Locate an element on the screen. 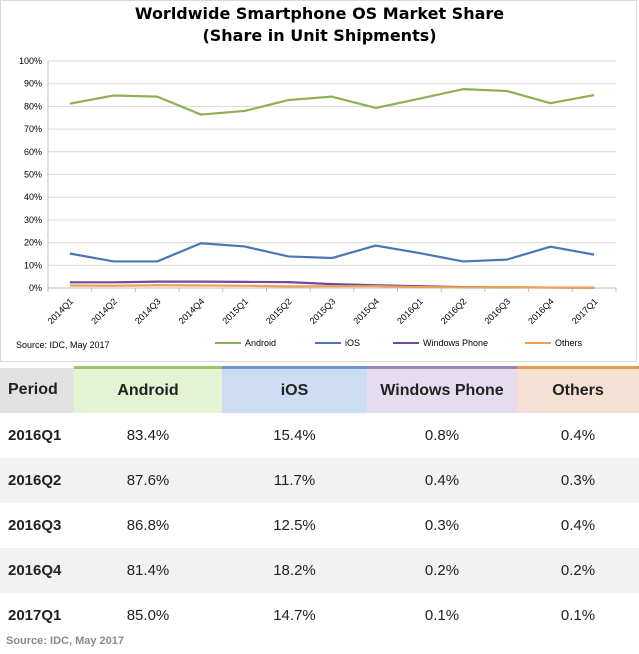 This screenshot has height=654, width=639. header-others: Others is located at coordinates (578, 389).